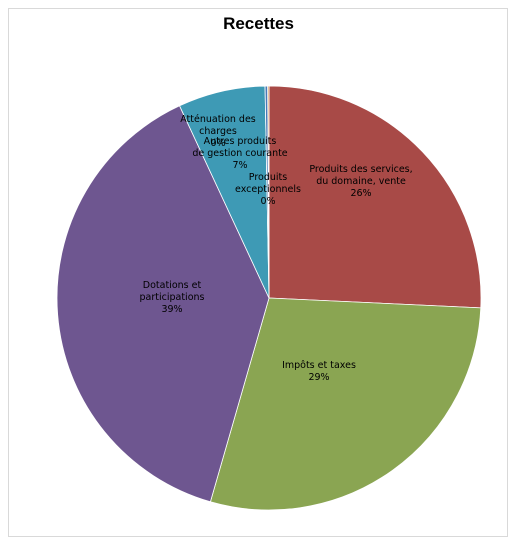 This screenshot has width=517, height=545. I want to click on slice-label-3: Autres produits de gestion courante 7%, so click(239, 153).